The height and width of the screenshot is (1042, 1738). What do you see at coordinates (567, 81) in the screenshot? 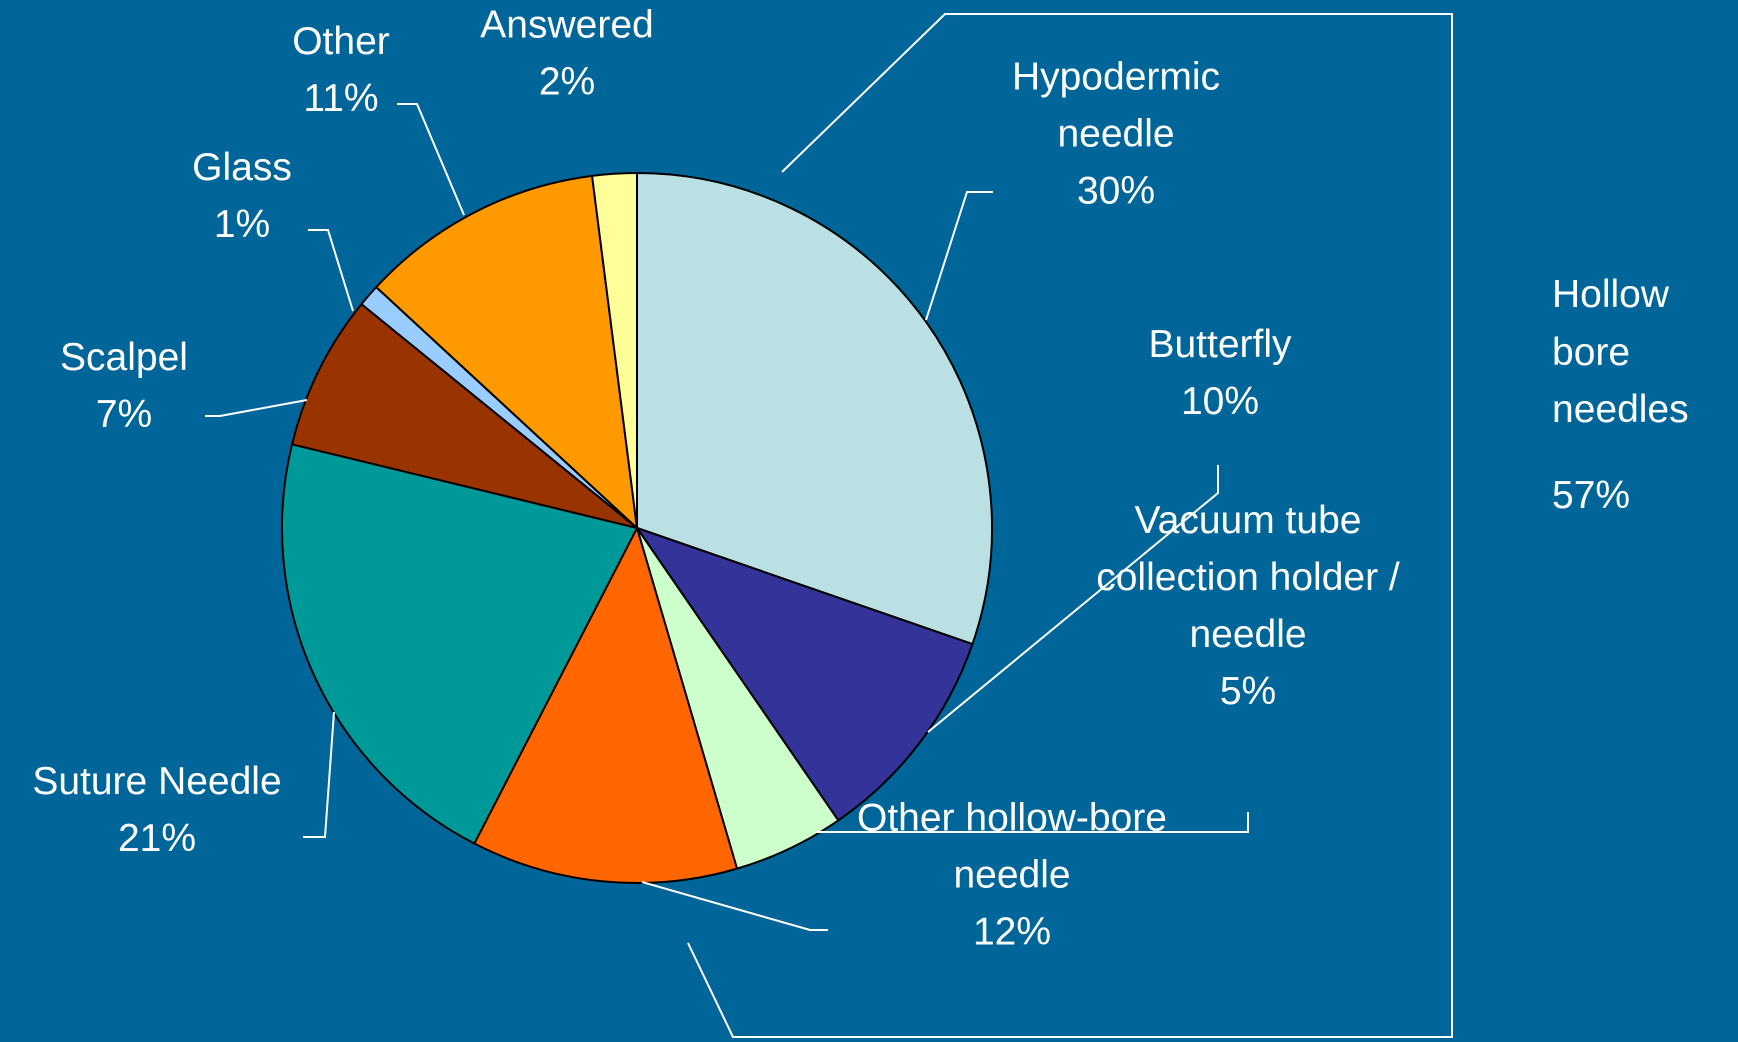
I see `slice-label-9-line-3: 2%` at bounding box center [567, 81].